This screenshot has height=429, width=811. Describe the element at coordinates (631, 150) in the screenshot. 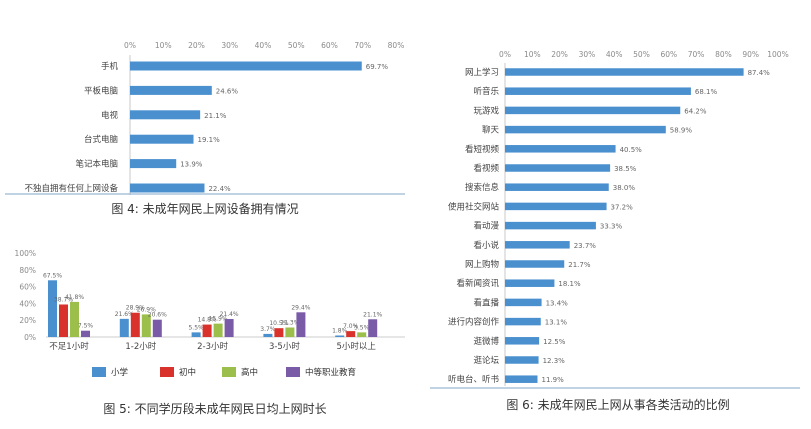

I see `data-label: 40.5%` at that location.